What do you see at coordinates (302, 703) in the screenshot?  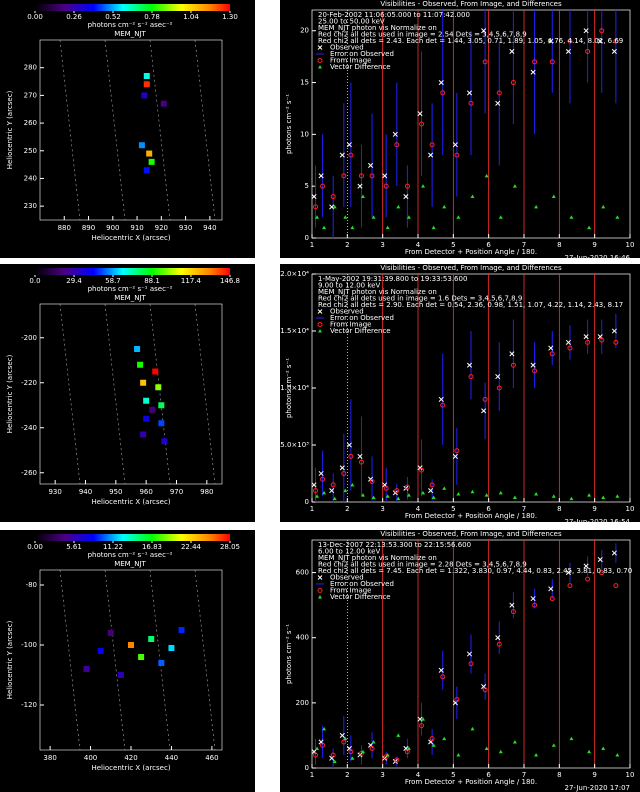 I see `y-tick-label: 200` at bounding box center [302, 703].